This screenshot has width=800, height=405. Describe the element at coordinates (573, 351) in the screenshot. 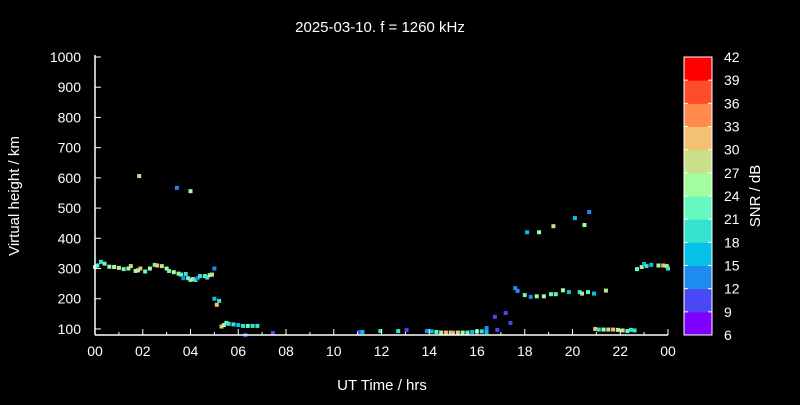

I see `x-tick-label: 20` at that location.